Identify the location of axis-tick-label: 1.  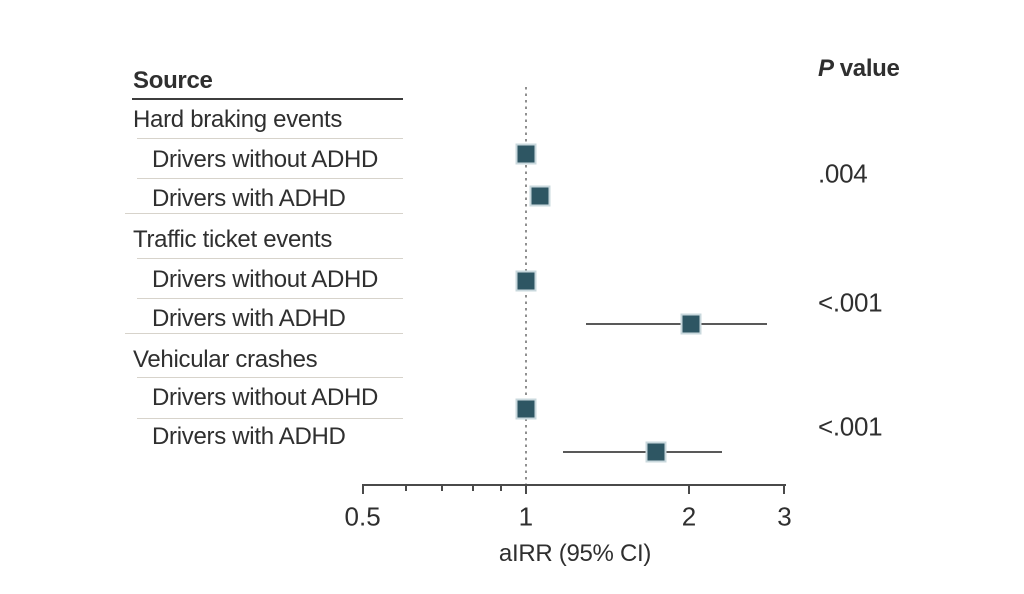
(526, 516).